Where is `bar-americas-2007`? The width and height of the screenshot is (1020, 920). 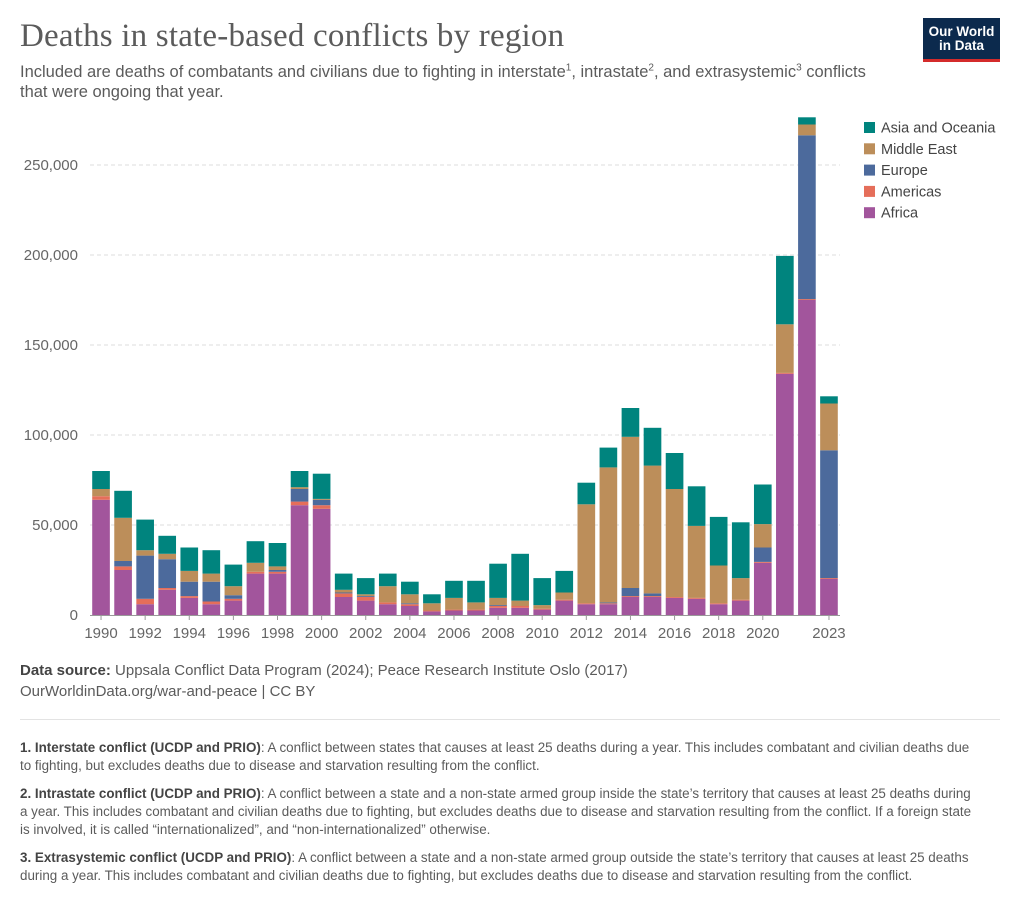
bar-americas-2007 is located at coordinates (476, 610).